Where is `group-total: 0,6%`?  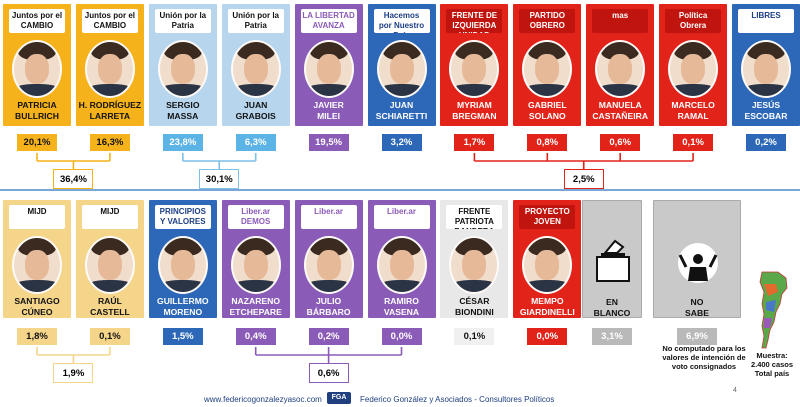 group-total: 0,6% is located at coordinates (328, 373).